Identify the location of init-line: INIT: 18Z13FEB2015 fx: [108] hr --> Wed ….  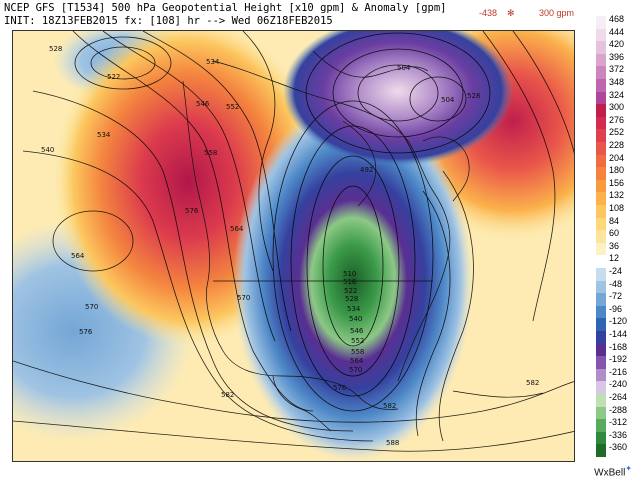
(168, 21).